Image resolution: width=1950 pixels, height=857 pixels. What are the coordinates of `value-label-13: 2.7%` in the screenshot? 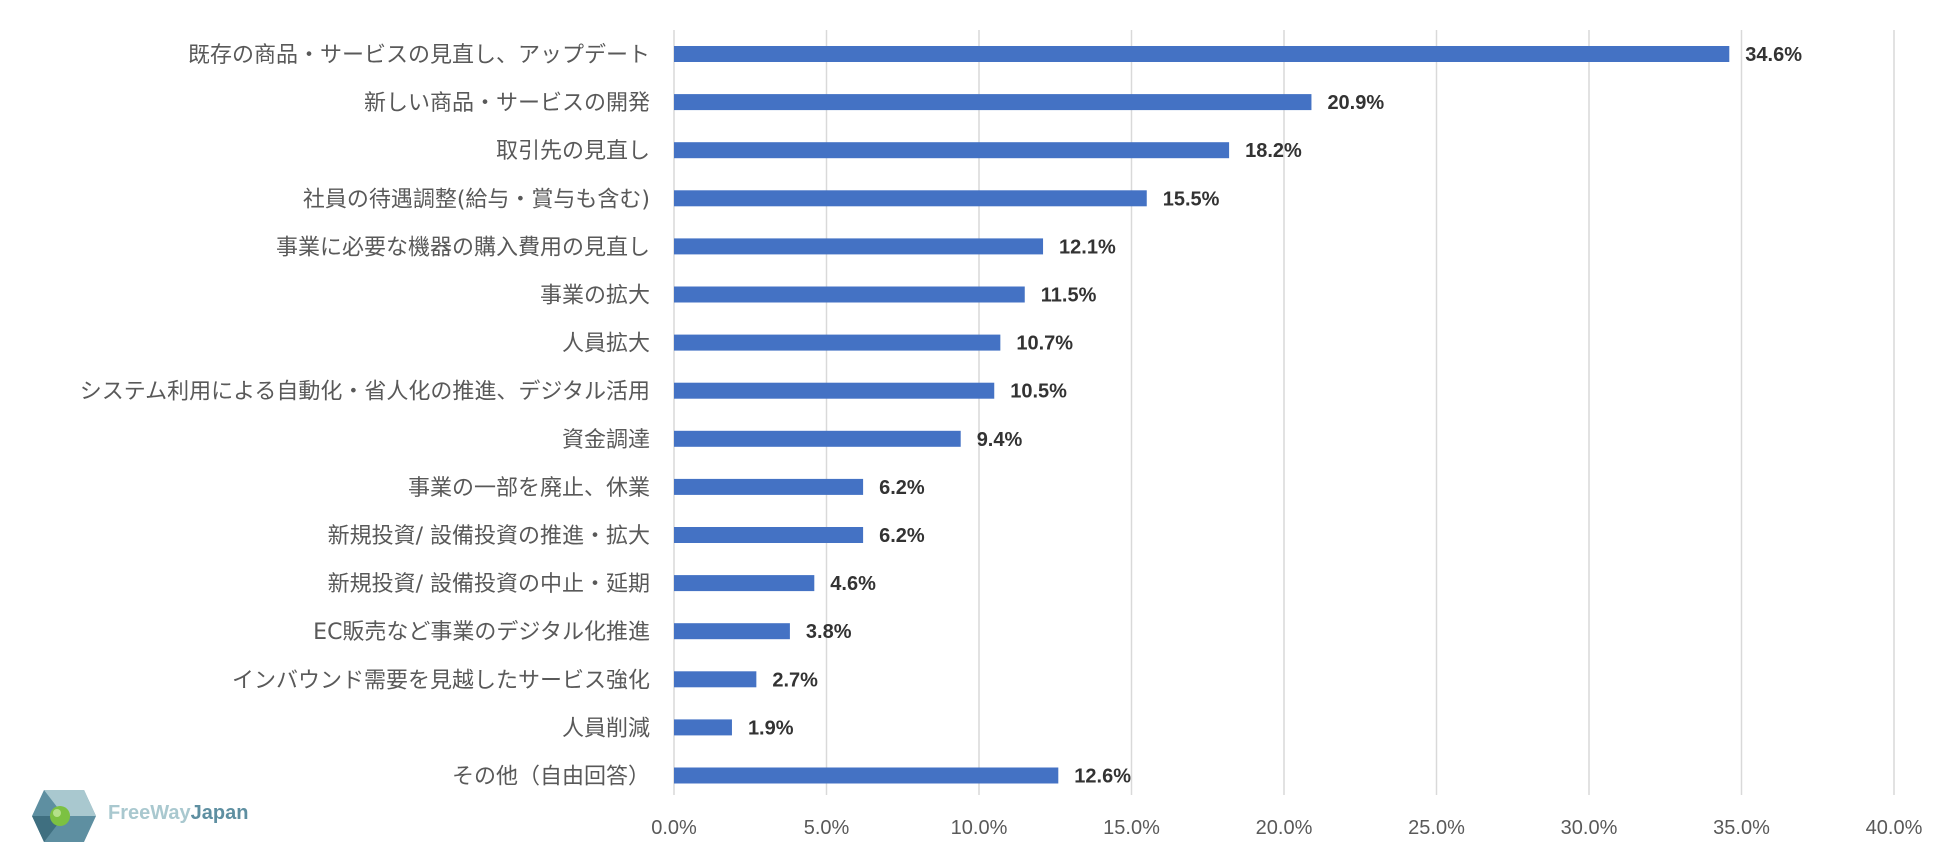 It's located at (795, 680).